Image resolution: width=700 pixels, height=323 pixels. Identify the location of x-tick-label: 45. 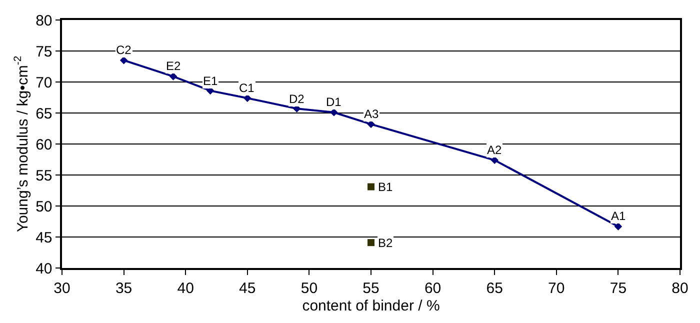
(247, 288).